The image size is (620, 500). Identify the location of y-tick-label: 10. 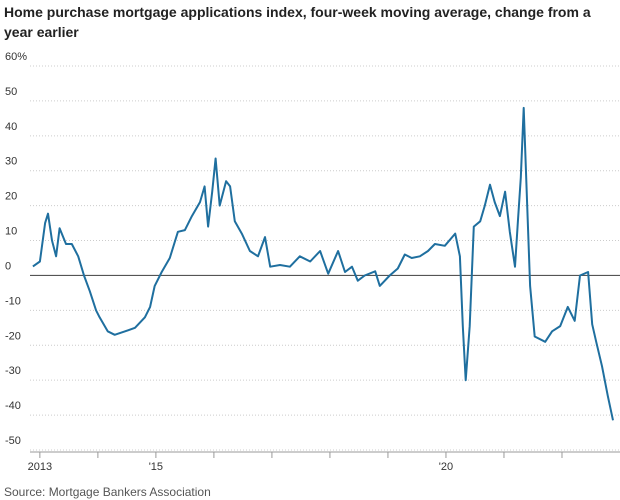
(11, 232).